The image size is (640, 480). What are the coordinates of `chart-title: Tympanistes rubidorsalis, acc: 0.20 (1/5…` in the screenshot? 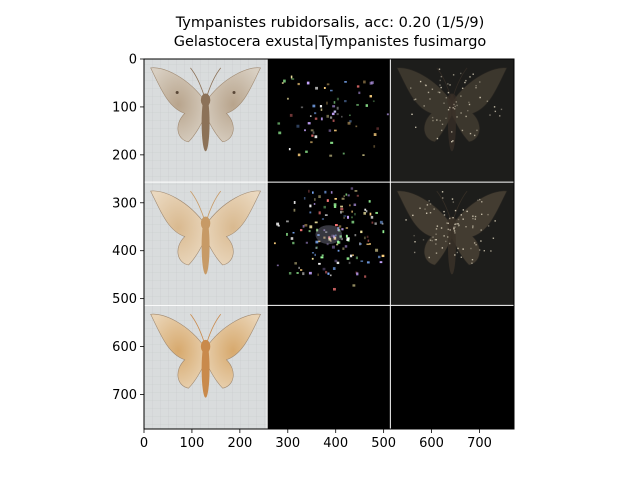 It's located at (330, 23).